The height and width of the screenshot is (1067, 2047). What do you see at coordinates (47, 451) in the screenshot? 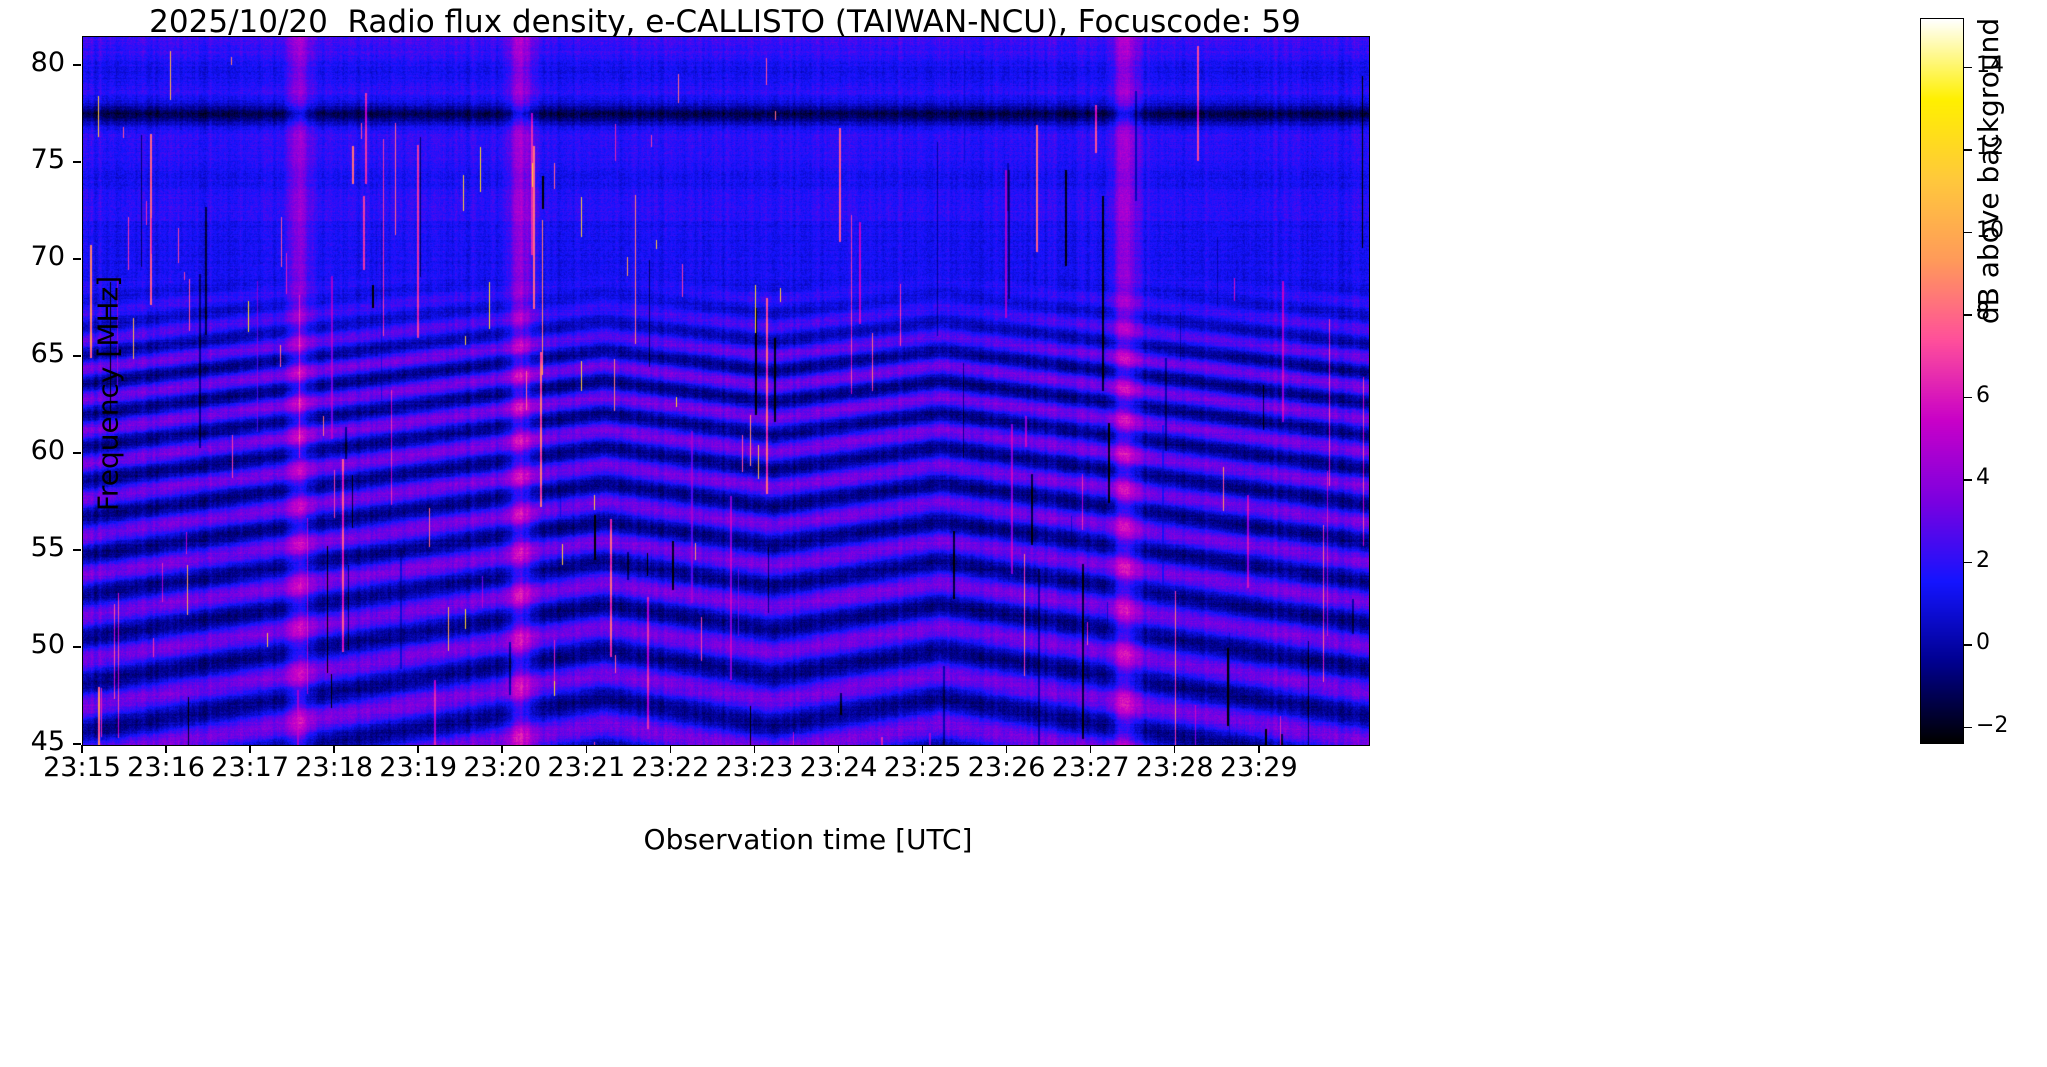
I see `y-axis-tick-label: 60` at bounding box center [47, 451].